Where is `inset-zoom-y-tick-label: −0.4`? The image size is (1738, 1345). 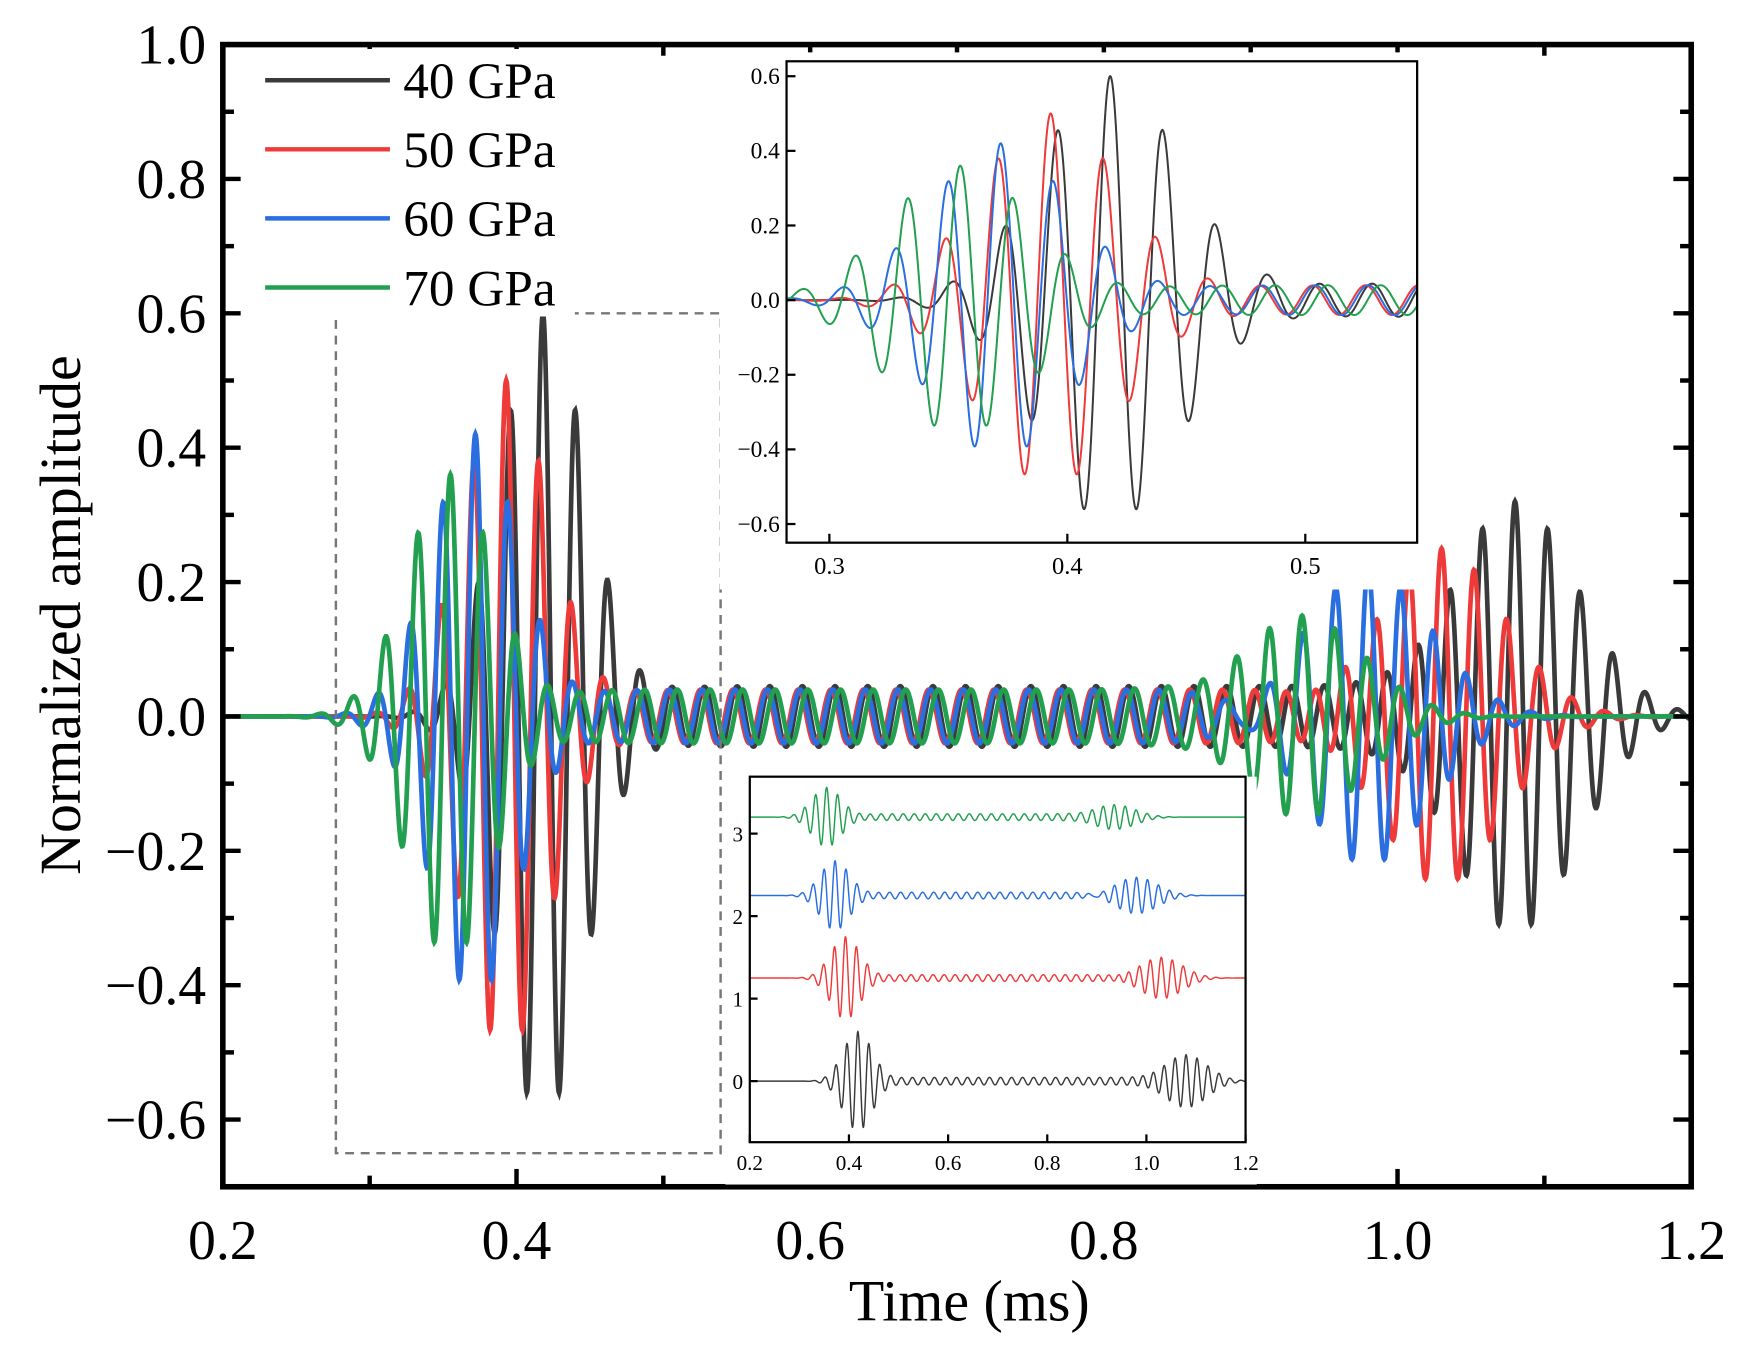 inset-zoom-y-tick-label: −0.4 is located at coordinates (758, 450).